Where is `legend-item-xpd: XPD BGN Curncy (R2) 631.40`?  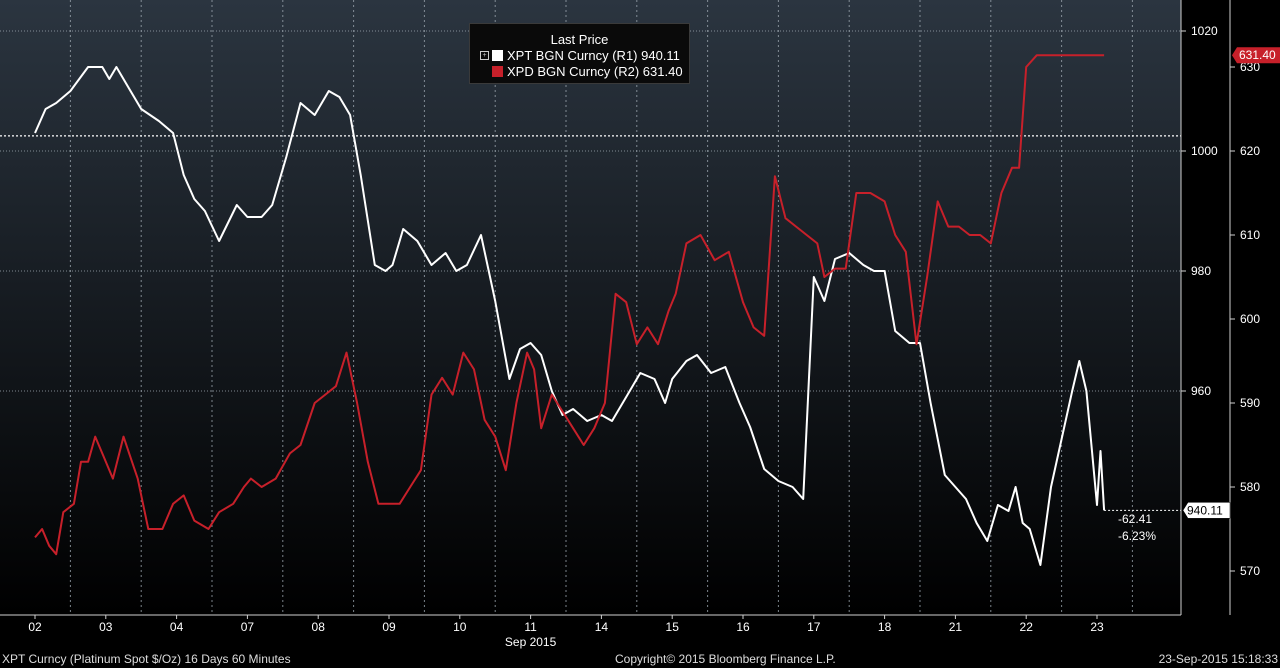
legend-item-xpd: XPD BGN Curncy (R2) 631.40 is located at coordinates (581, 71).